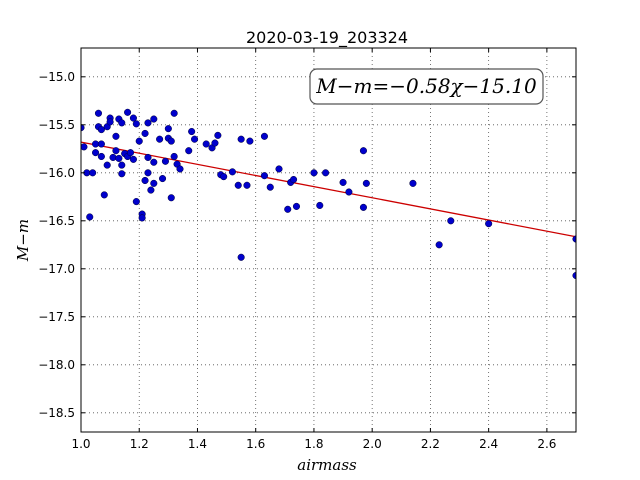 The image size is (640, 480). I want to click on x-axis-label: airmass, so click(327, 465).